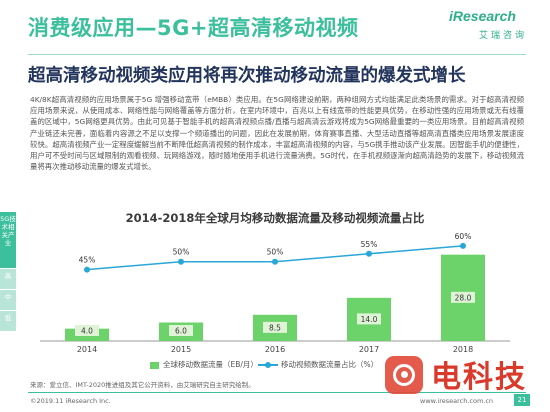 This screenshot has height=412, width=550. I want to click on legend-line-swatch, so click(268, 365).